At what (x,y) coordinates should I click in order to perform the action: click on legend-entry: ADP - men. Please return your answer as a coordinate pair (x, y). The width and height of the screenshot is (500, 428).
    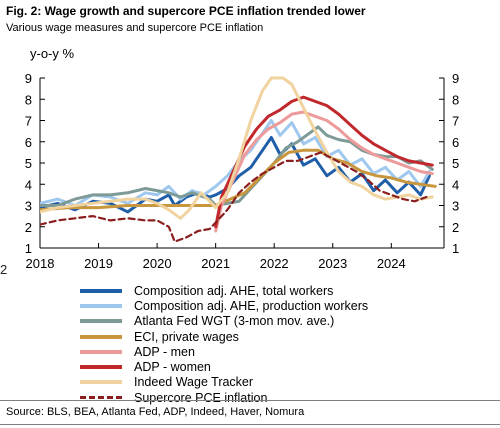
    Looking at the image, I should click on (224, 351).